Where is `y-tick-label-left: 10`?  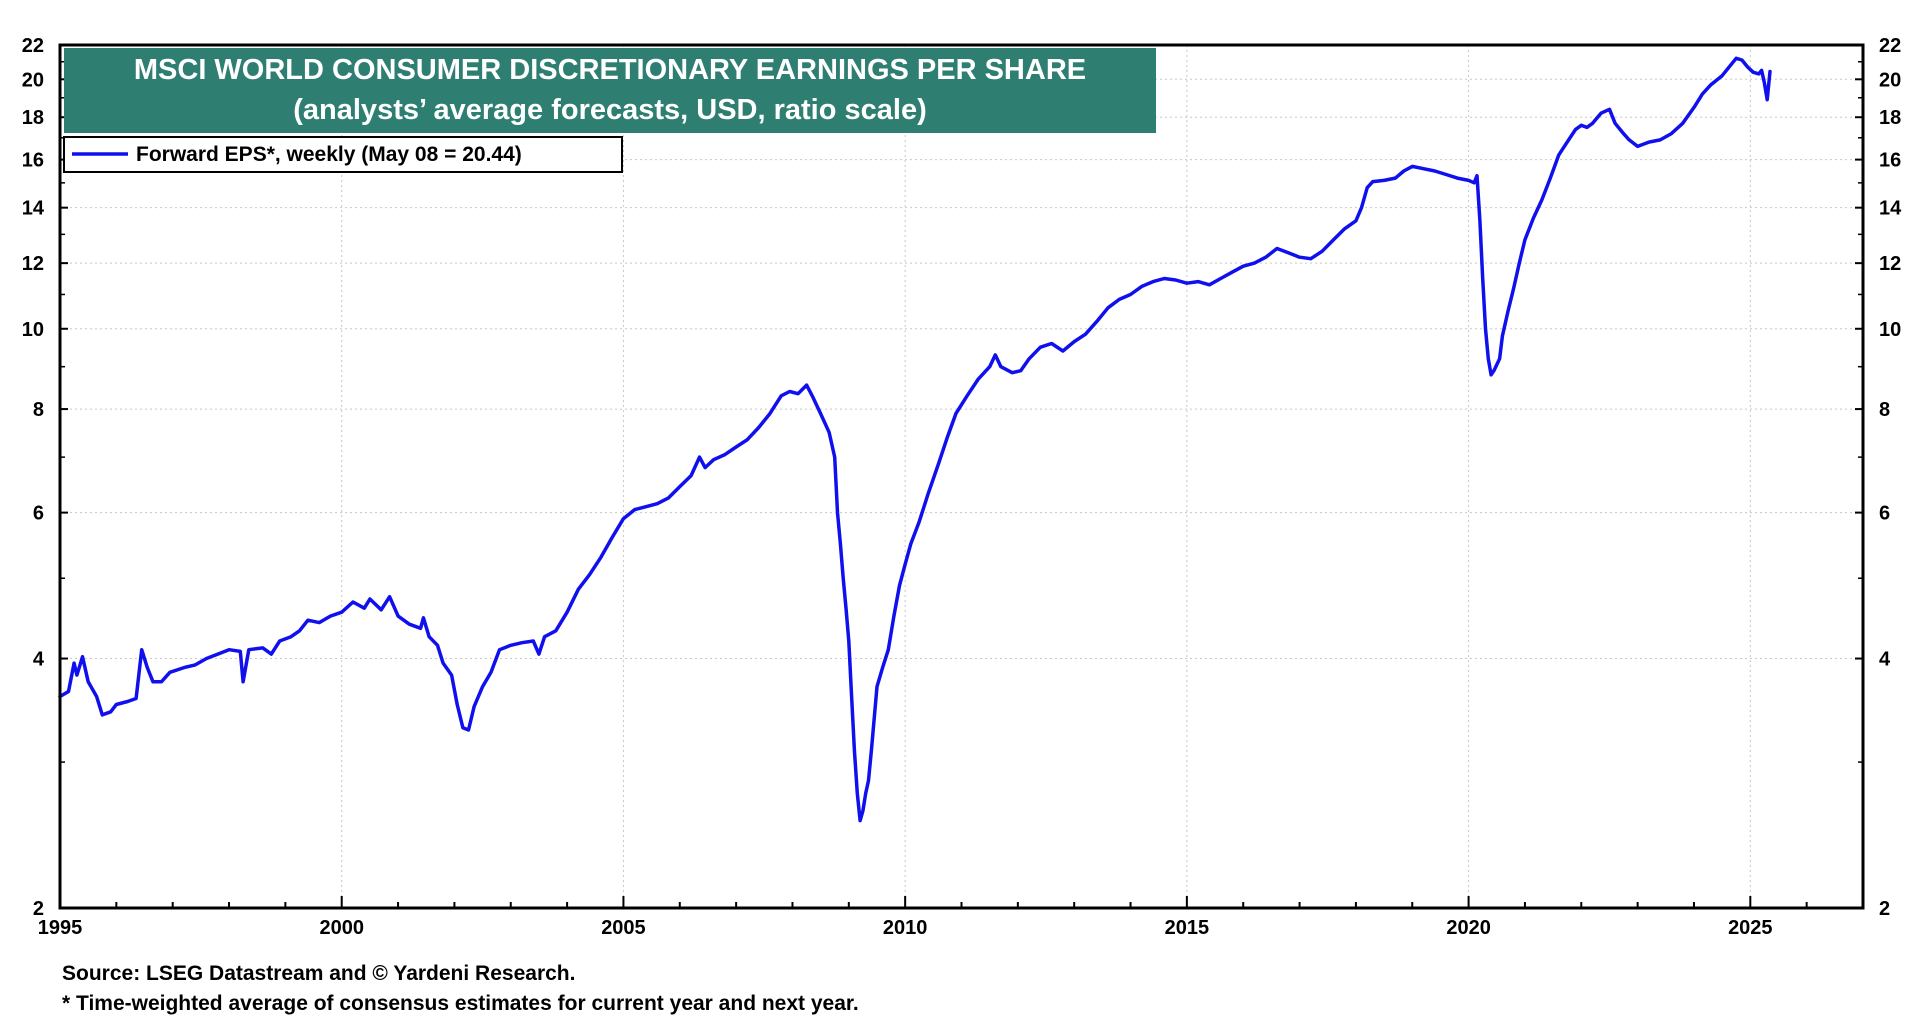
y-tick-label-left: 10 is located at coordinates (33, 330).